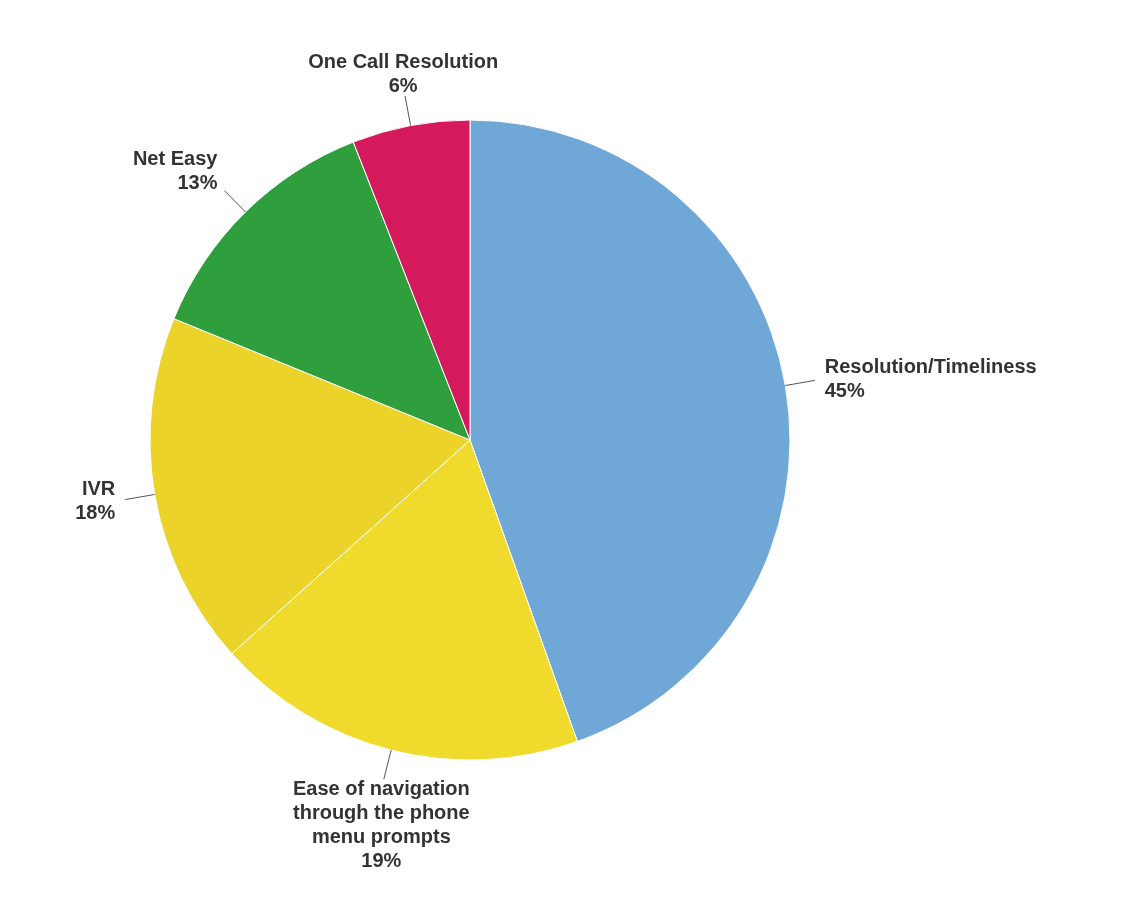 The image size is (1122, 906). Describe the element at coordinates (381, 859) in the screenshot. I see `data-label: 19%` at that location.